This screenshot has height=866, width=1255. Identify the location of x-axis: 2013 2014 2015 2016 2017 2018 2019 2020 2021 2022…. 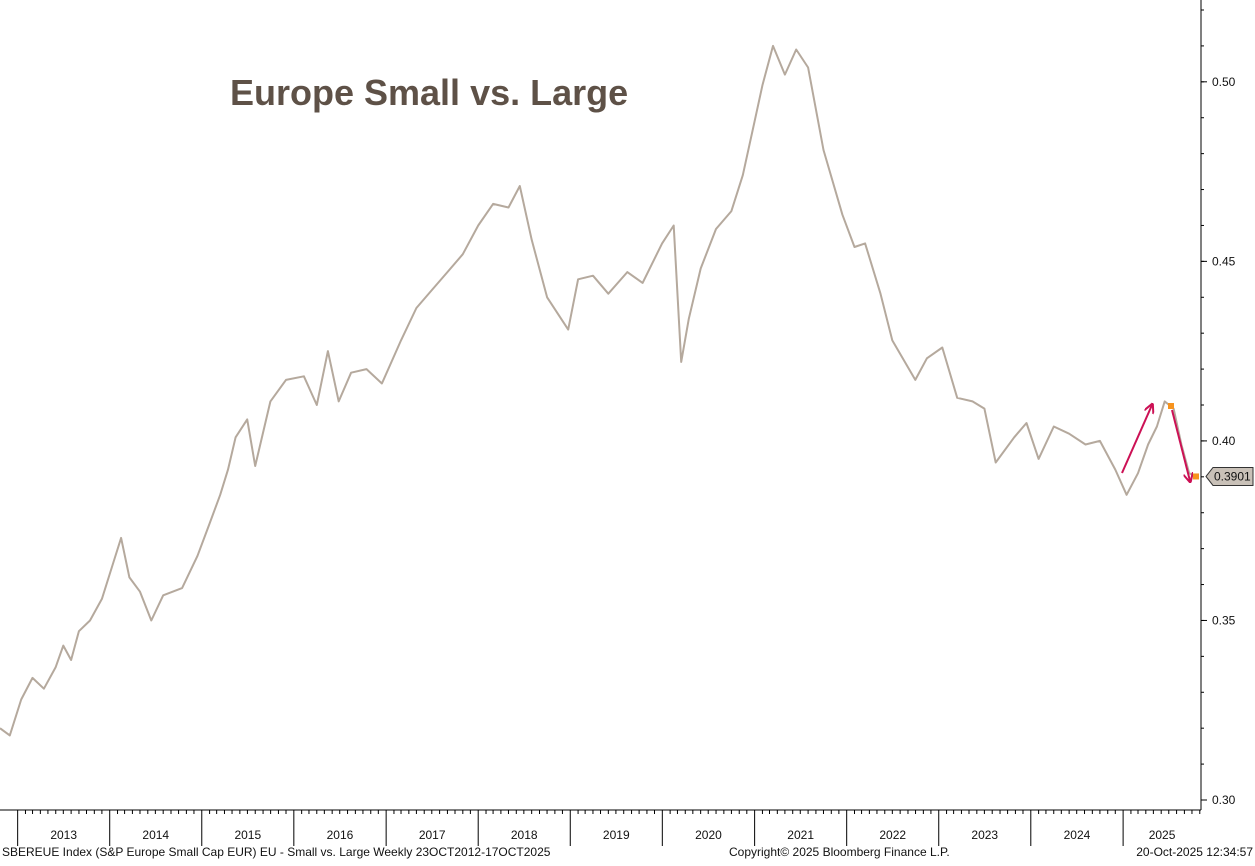
(609, 828).